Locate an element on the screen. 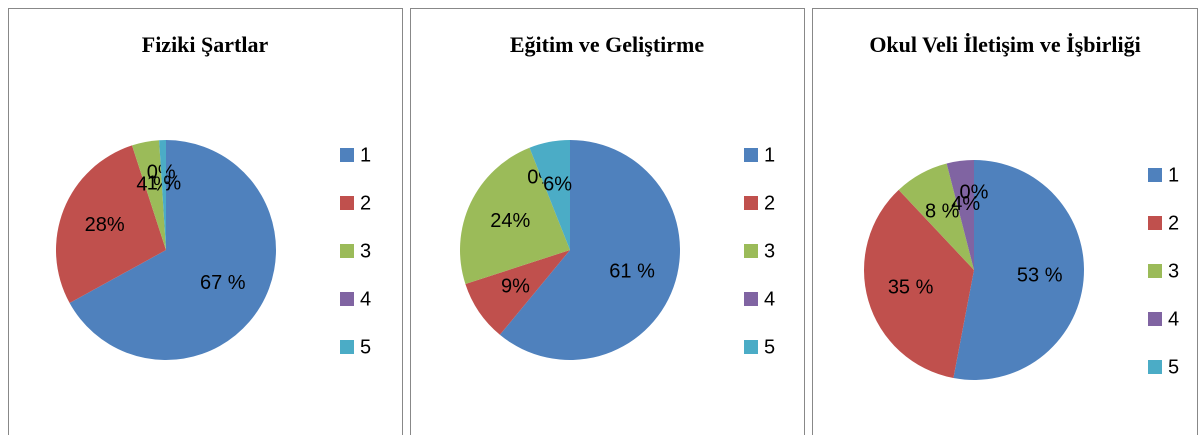  data-label: 61 % is located at coordinates (632, 272).